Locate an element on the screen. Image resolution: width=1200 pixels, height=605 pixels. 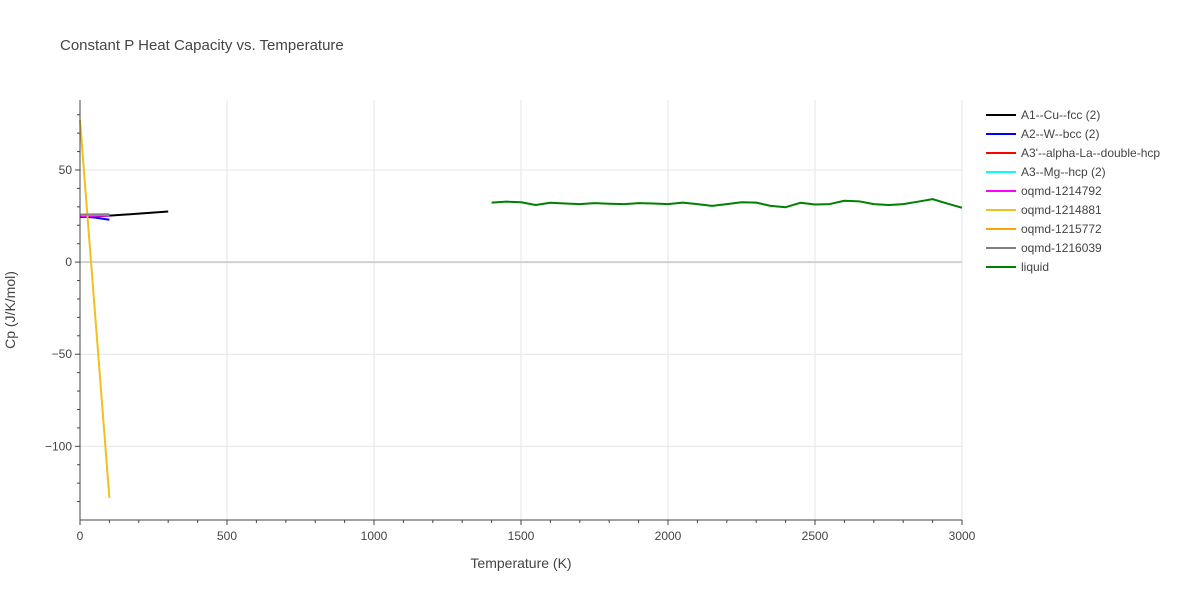
x-tick-label: 1500 is located at coordinates (521, 536).